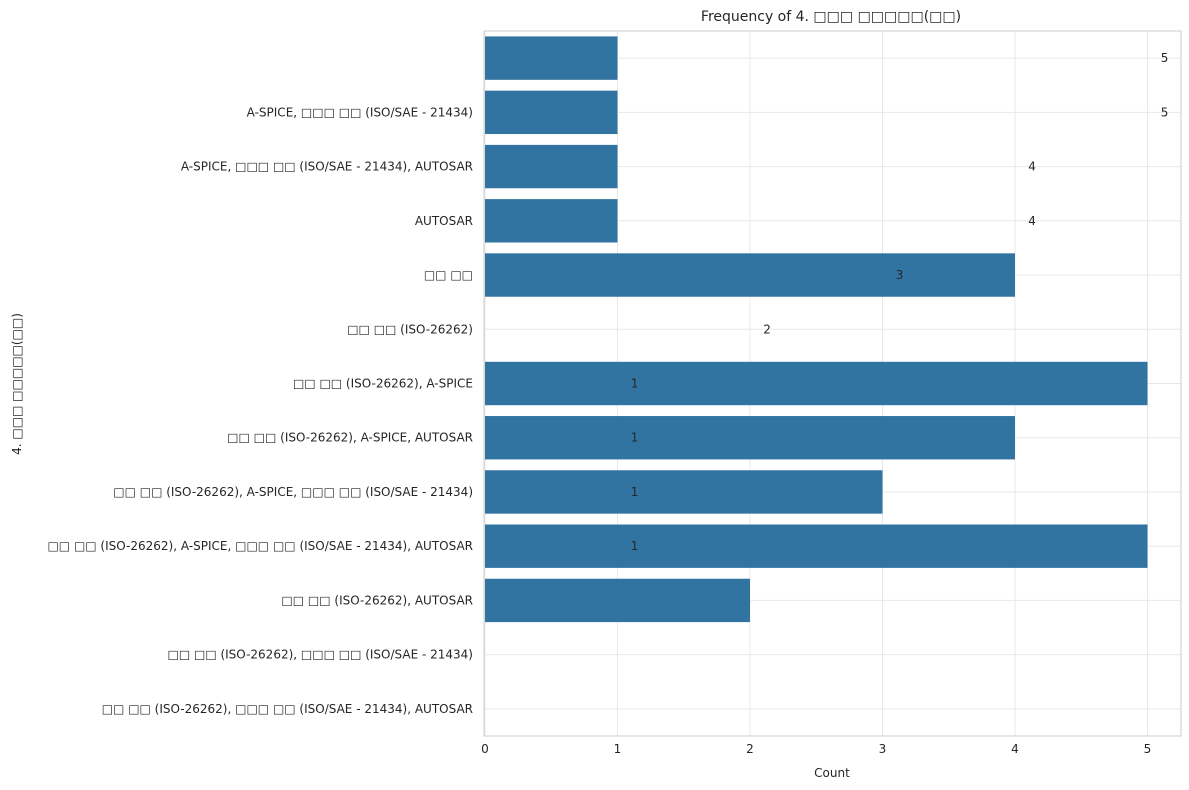 This screenshot has height=790, width=1189. What do you see at coordinates (1015, 749) in the screenshot?
I see `x-tick-label: 4` at bounding box center [1015, 749].